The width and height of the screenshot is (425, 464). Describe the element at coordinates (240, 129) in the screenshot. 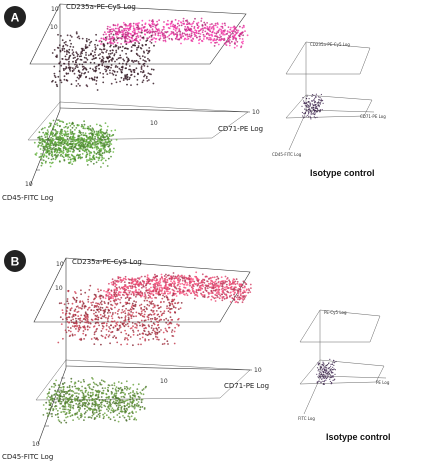

I see `panel-a-x-axis-label: CD71-PE Log` at that location.